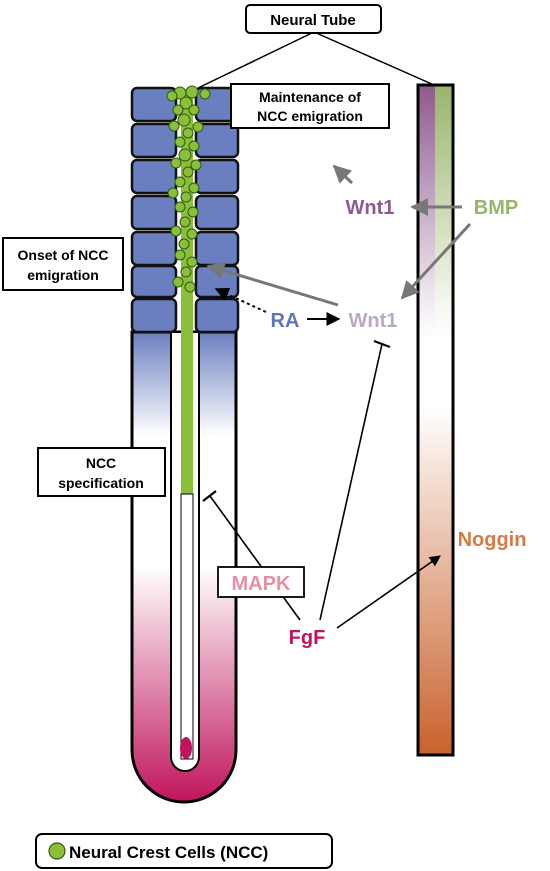 This screenshot has height=871, width=550. I want to click on mapk-label: MAPK, so click(261, 584).